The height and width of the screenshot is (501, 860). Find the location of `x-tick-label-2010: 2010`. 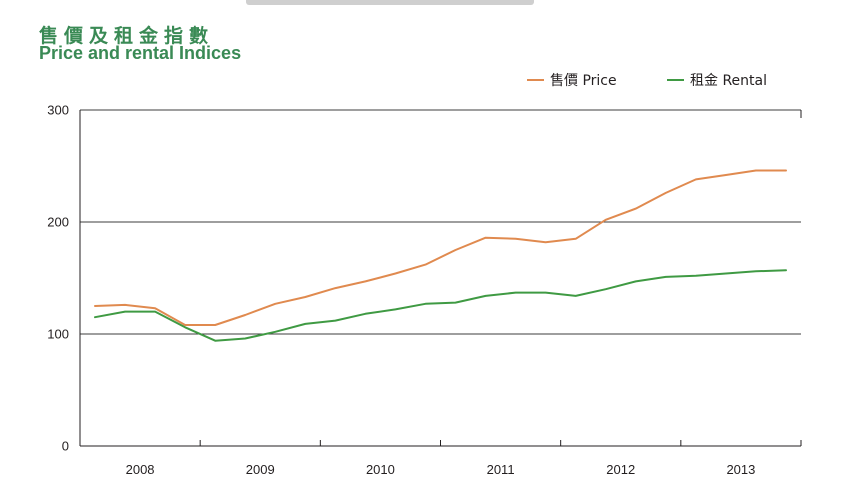

x-tick-label-2010: 2010 is located at coordinates (380, 469).